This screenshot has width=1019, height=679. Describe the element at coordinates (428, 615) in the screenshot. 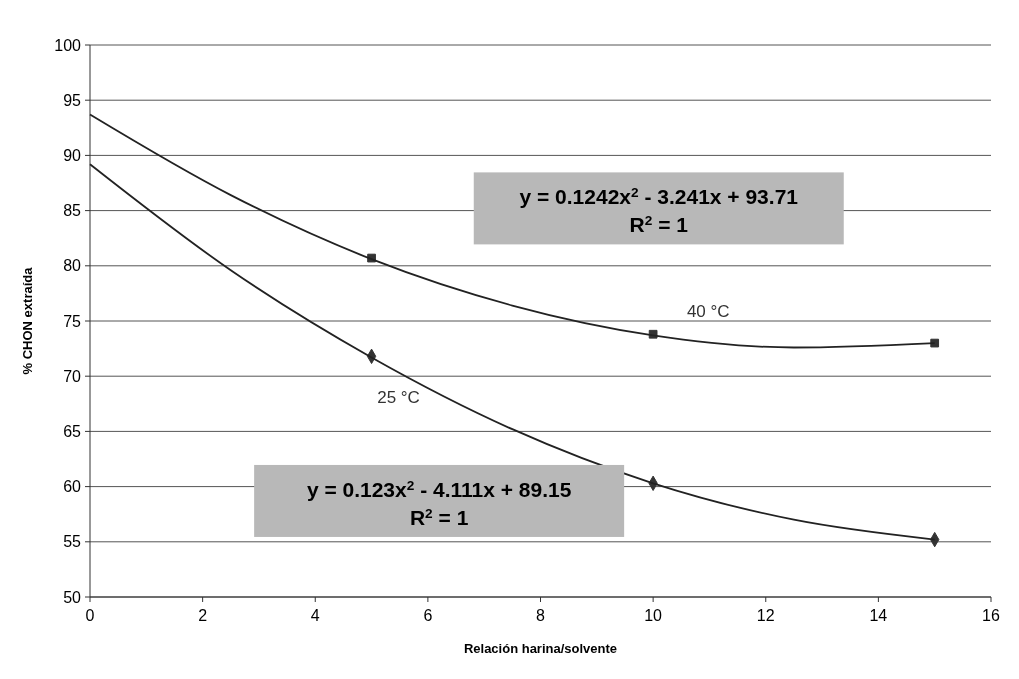

I see `x-tick-label: 6` at that location.